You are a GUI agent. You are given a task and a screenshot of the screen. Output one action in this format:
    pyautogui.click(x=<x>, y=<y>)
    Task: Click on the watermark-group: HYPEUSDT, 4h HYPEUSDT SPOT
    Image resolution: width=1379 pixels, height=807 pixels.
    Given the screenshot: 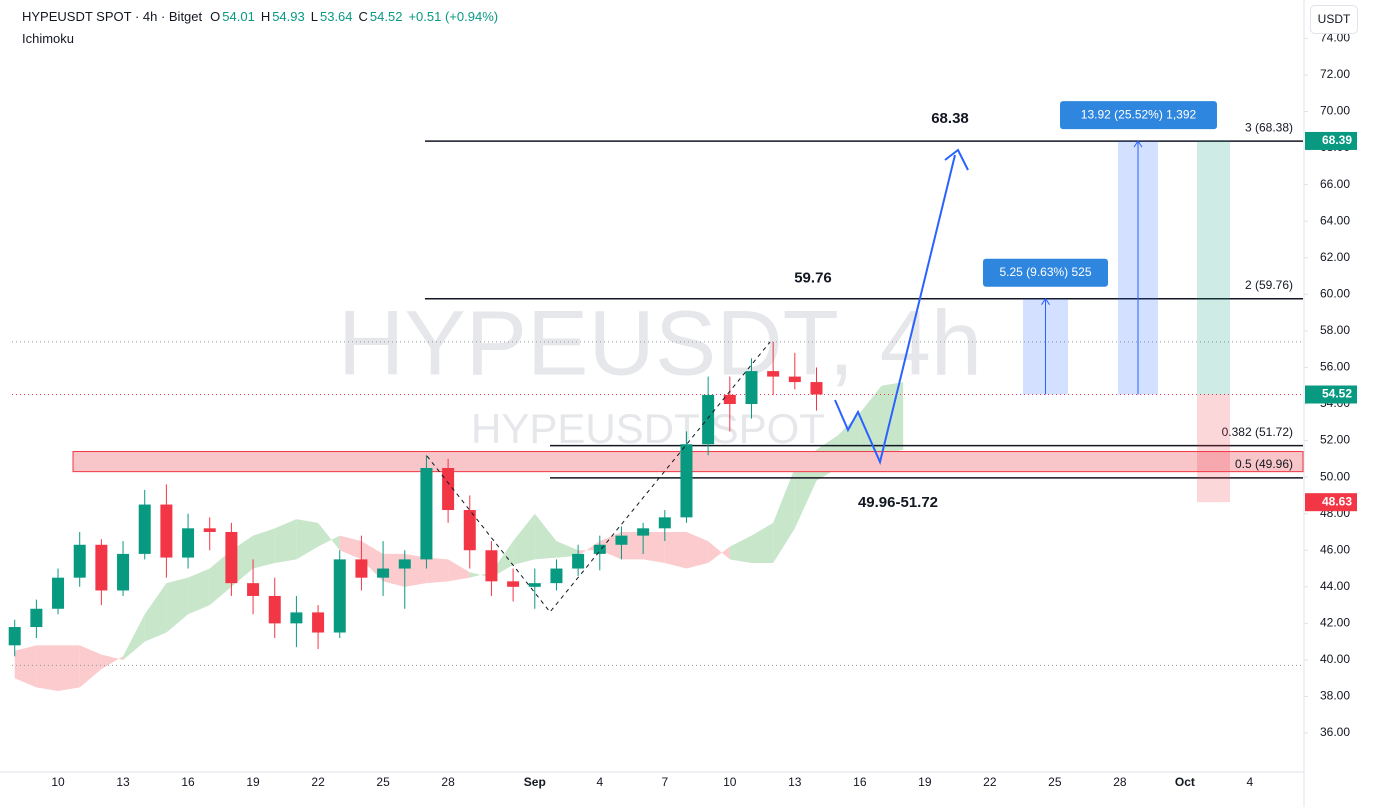 What is the action you would take?
    pyautogui.click(x=660, y=372)
    